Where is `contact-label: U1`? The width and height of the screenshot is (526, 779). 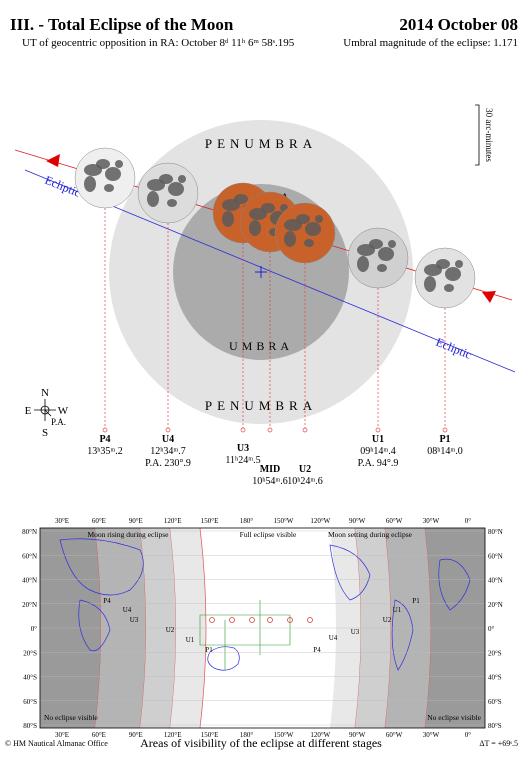
contact-label: U1 is located at coordinates (378, 439).